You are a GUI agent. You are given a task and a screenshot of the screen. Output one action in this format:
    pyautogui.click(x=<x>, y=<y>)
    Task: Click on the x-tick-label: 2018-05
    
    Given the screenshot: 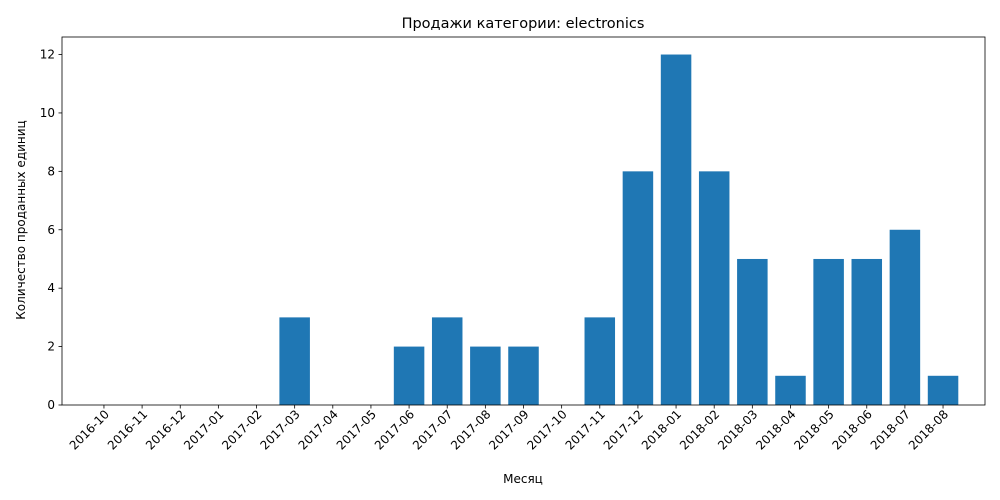 What is the action you would take?
    pyautogui.click(x=813, y=429)
    